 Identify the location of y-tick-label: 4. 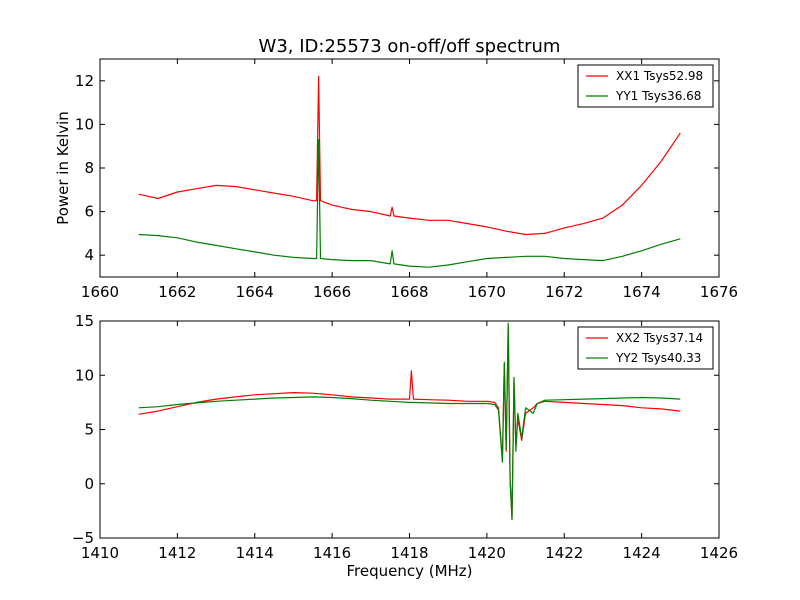
(89, 255).